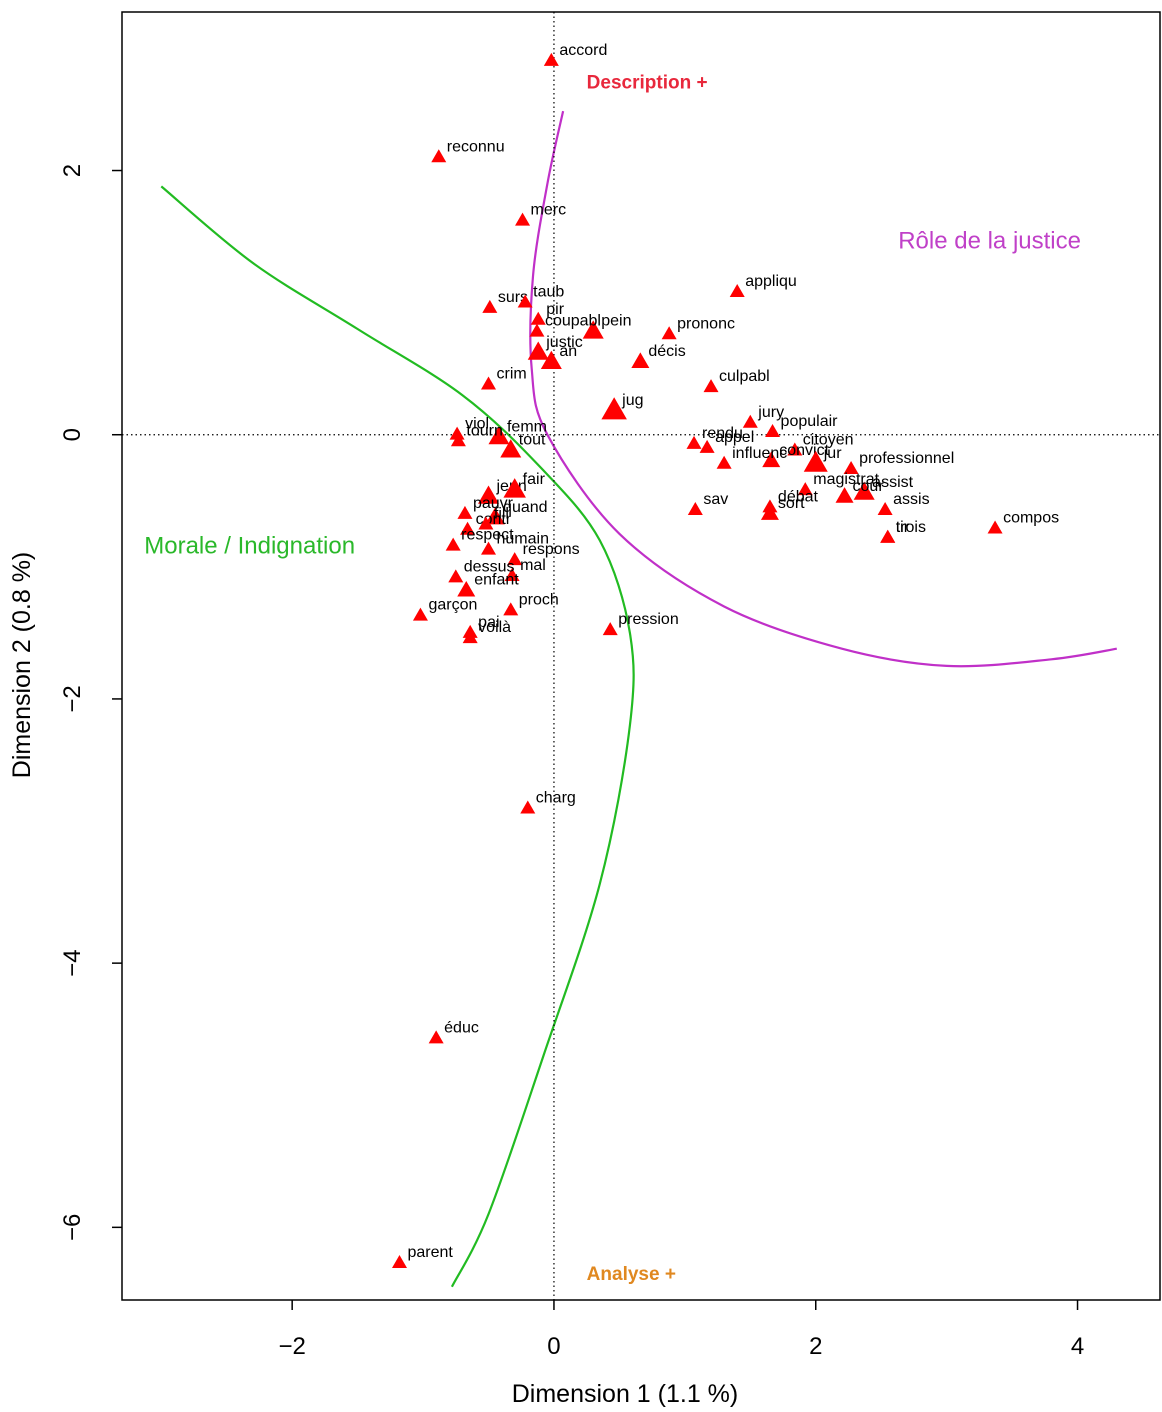 Image resolution: width=1162 pixels, height=1412 pixels. What do you see at coordinates (513, 297) in the screenshot?
I see `point-label-surs: surs` at bounding box center [513, 297].